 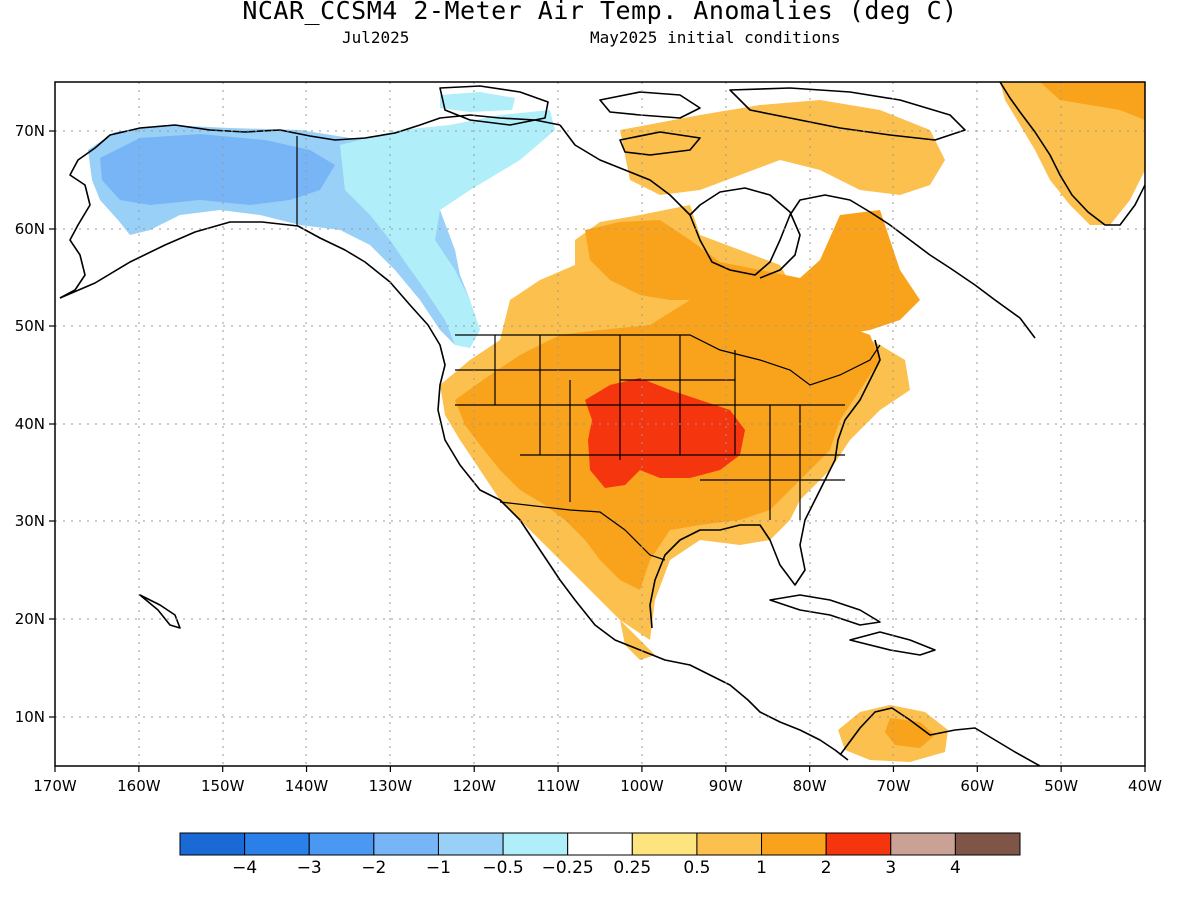 I want to click on lat-tick-label: 50N, so click(x=30, y=326).